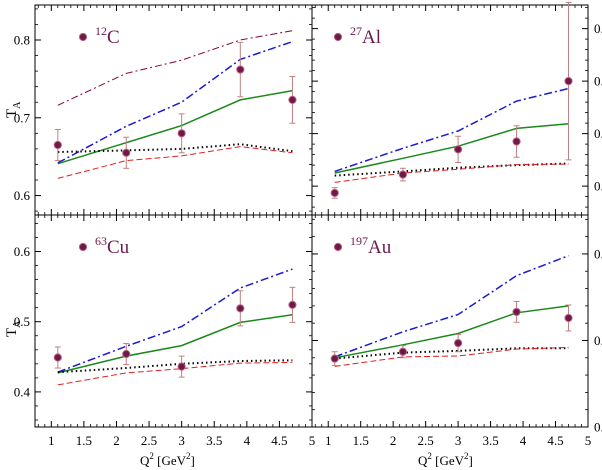  I want to click on nucleus-symbol: Cu, so click(118, 247).